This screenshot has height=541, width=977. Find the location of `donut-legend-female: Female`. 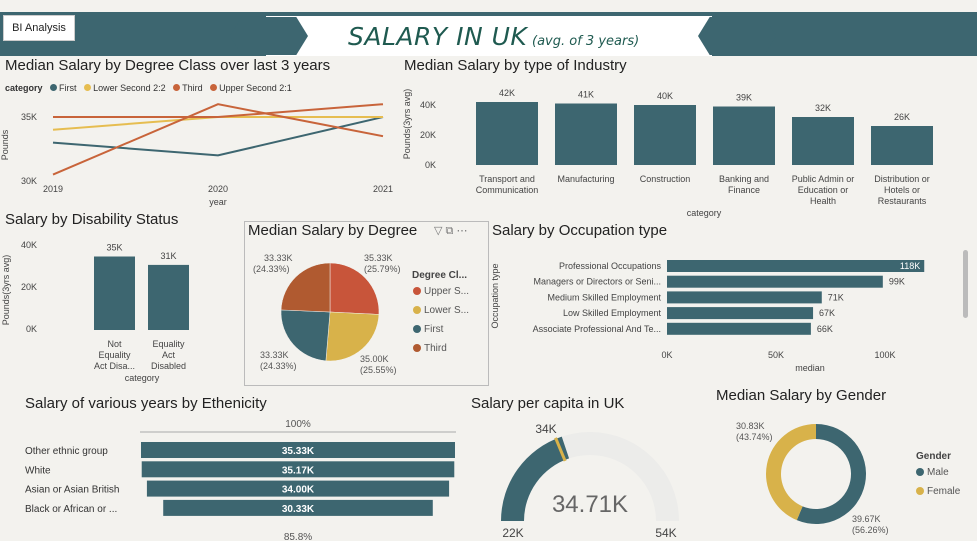

donut-legend-female: Female is located at coordinates (944, 491).